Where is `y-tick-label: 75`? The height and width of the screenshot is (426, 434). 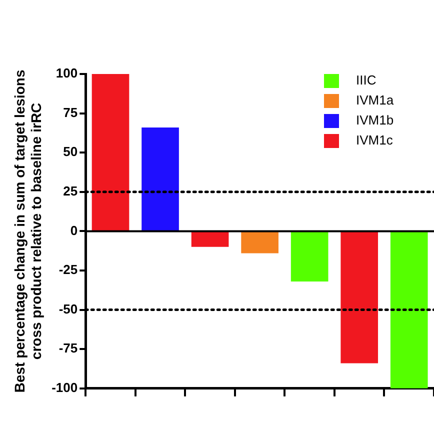 y-tick-label: 75 is located at coordinates (70, 112).